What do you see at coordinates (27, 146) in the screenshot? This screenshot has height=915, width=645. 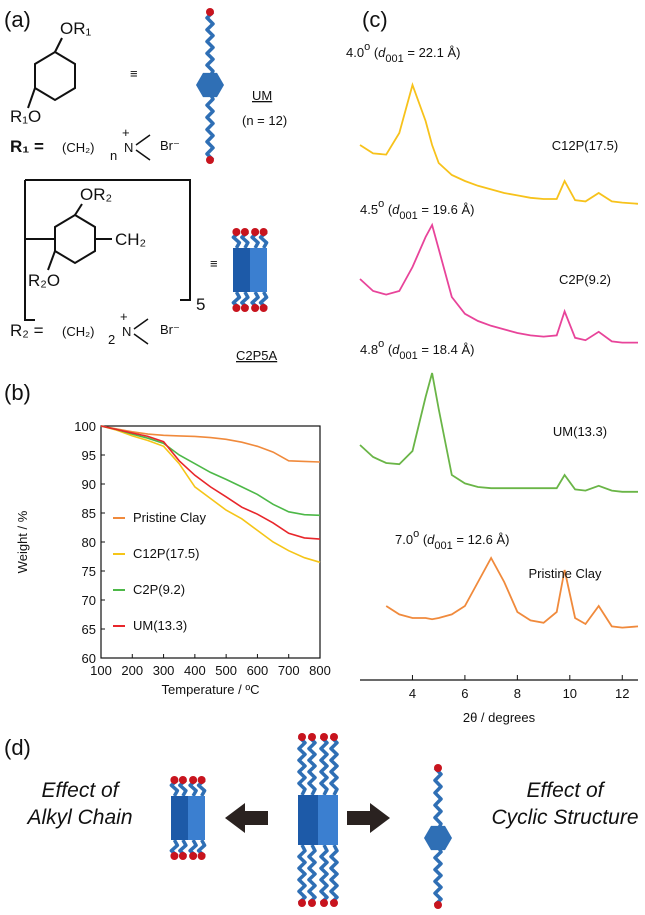 I see `group-label: R₁ =` at bounding box center [27, 146].